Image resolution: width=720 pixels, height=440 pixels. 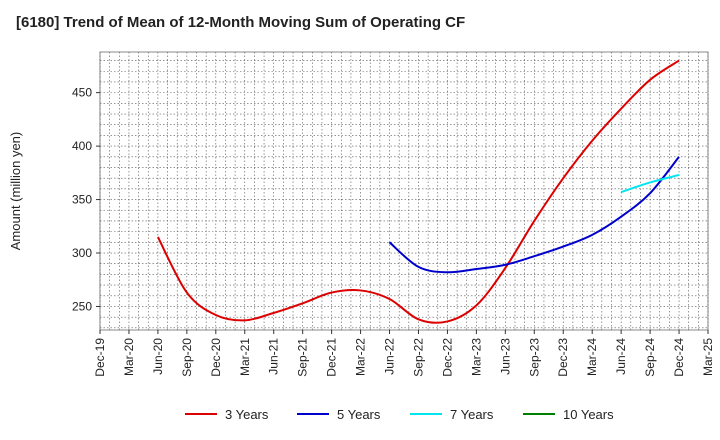 I want to click on y-tick-label: 250, so click(x=82, y=306).